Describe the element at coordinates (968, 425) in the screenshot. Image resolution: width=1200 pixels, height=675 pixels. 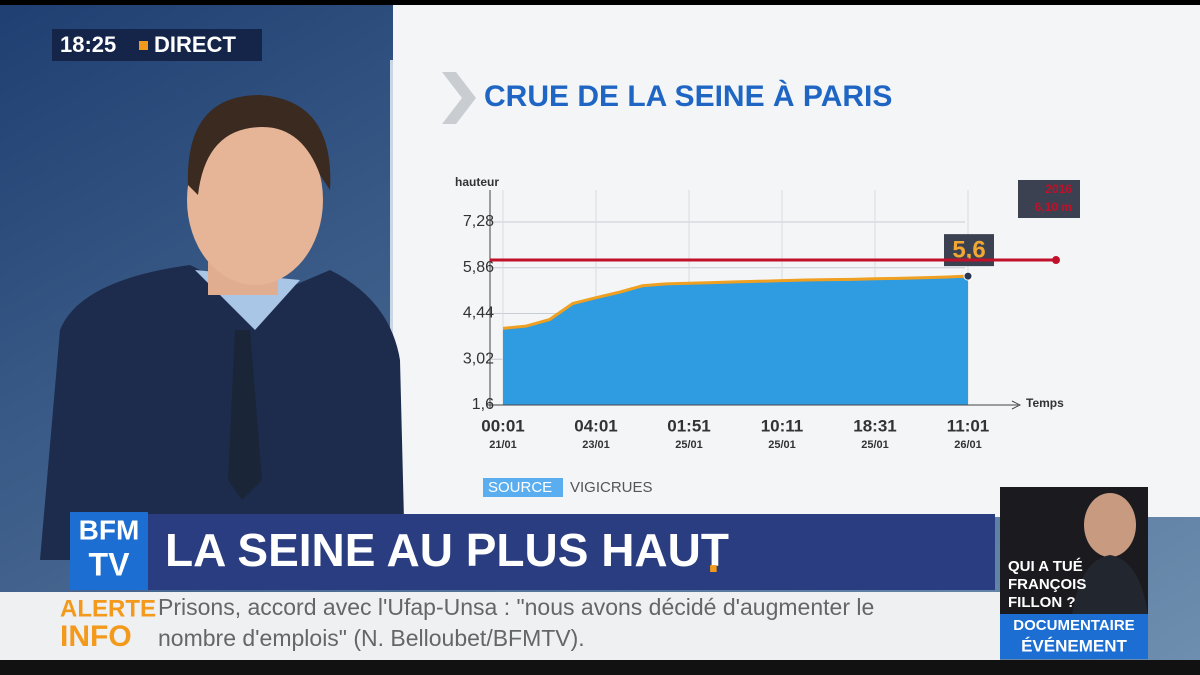
I see `x-tick-label: 11:01` at that location.